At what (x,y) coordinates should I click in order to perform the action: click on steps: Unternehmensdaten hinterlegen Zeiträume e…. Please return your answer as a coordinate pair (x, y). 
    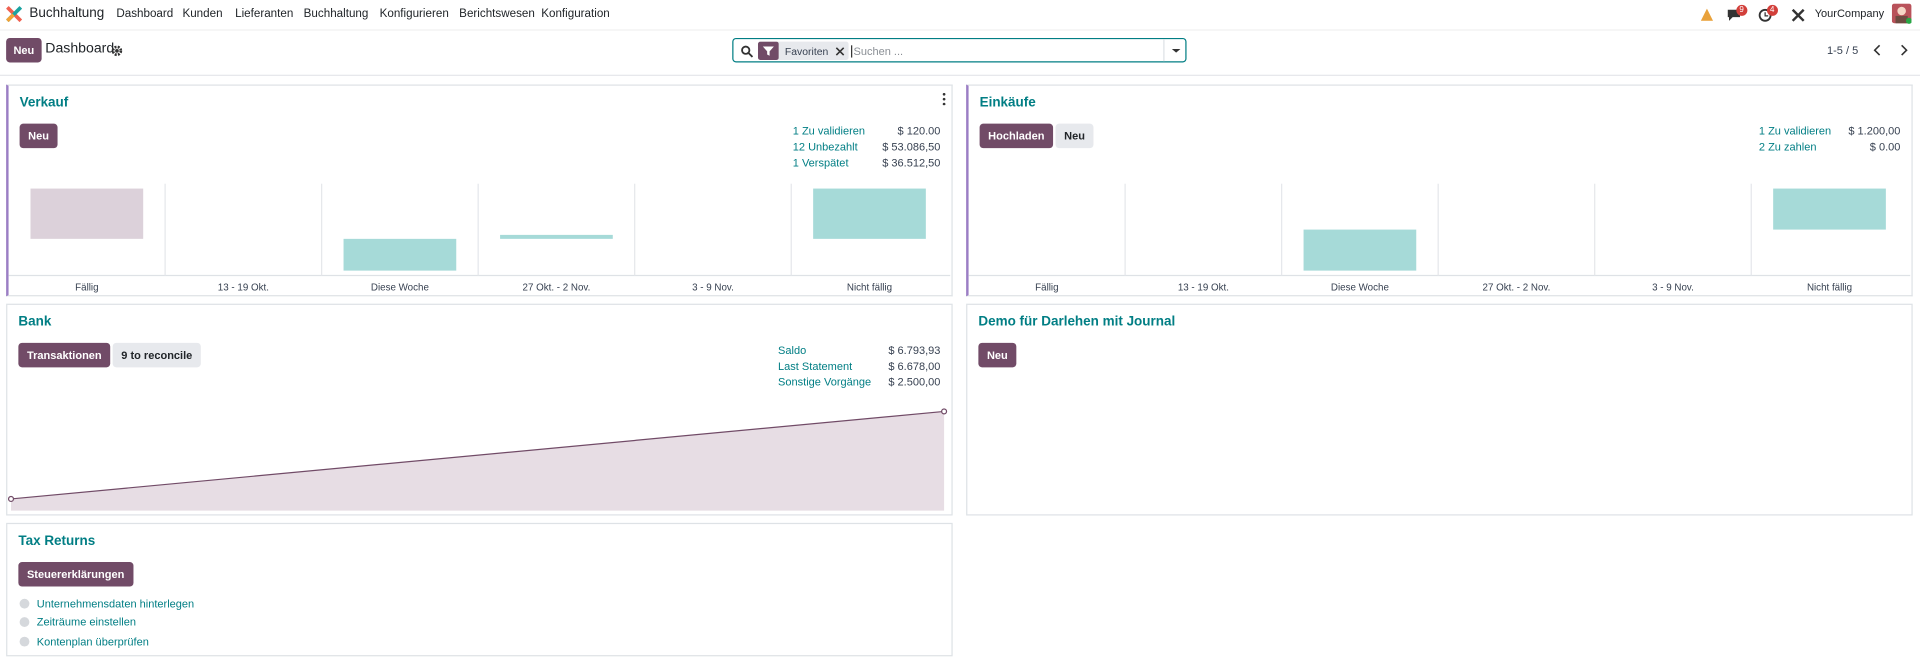
    Looking at the image, I should click on (106, 622).